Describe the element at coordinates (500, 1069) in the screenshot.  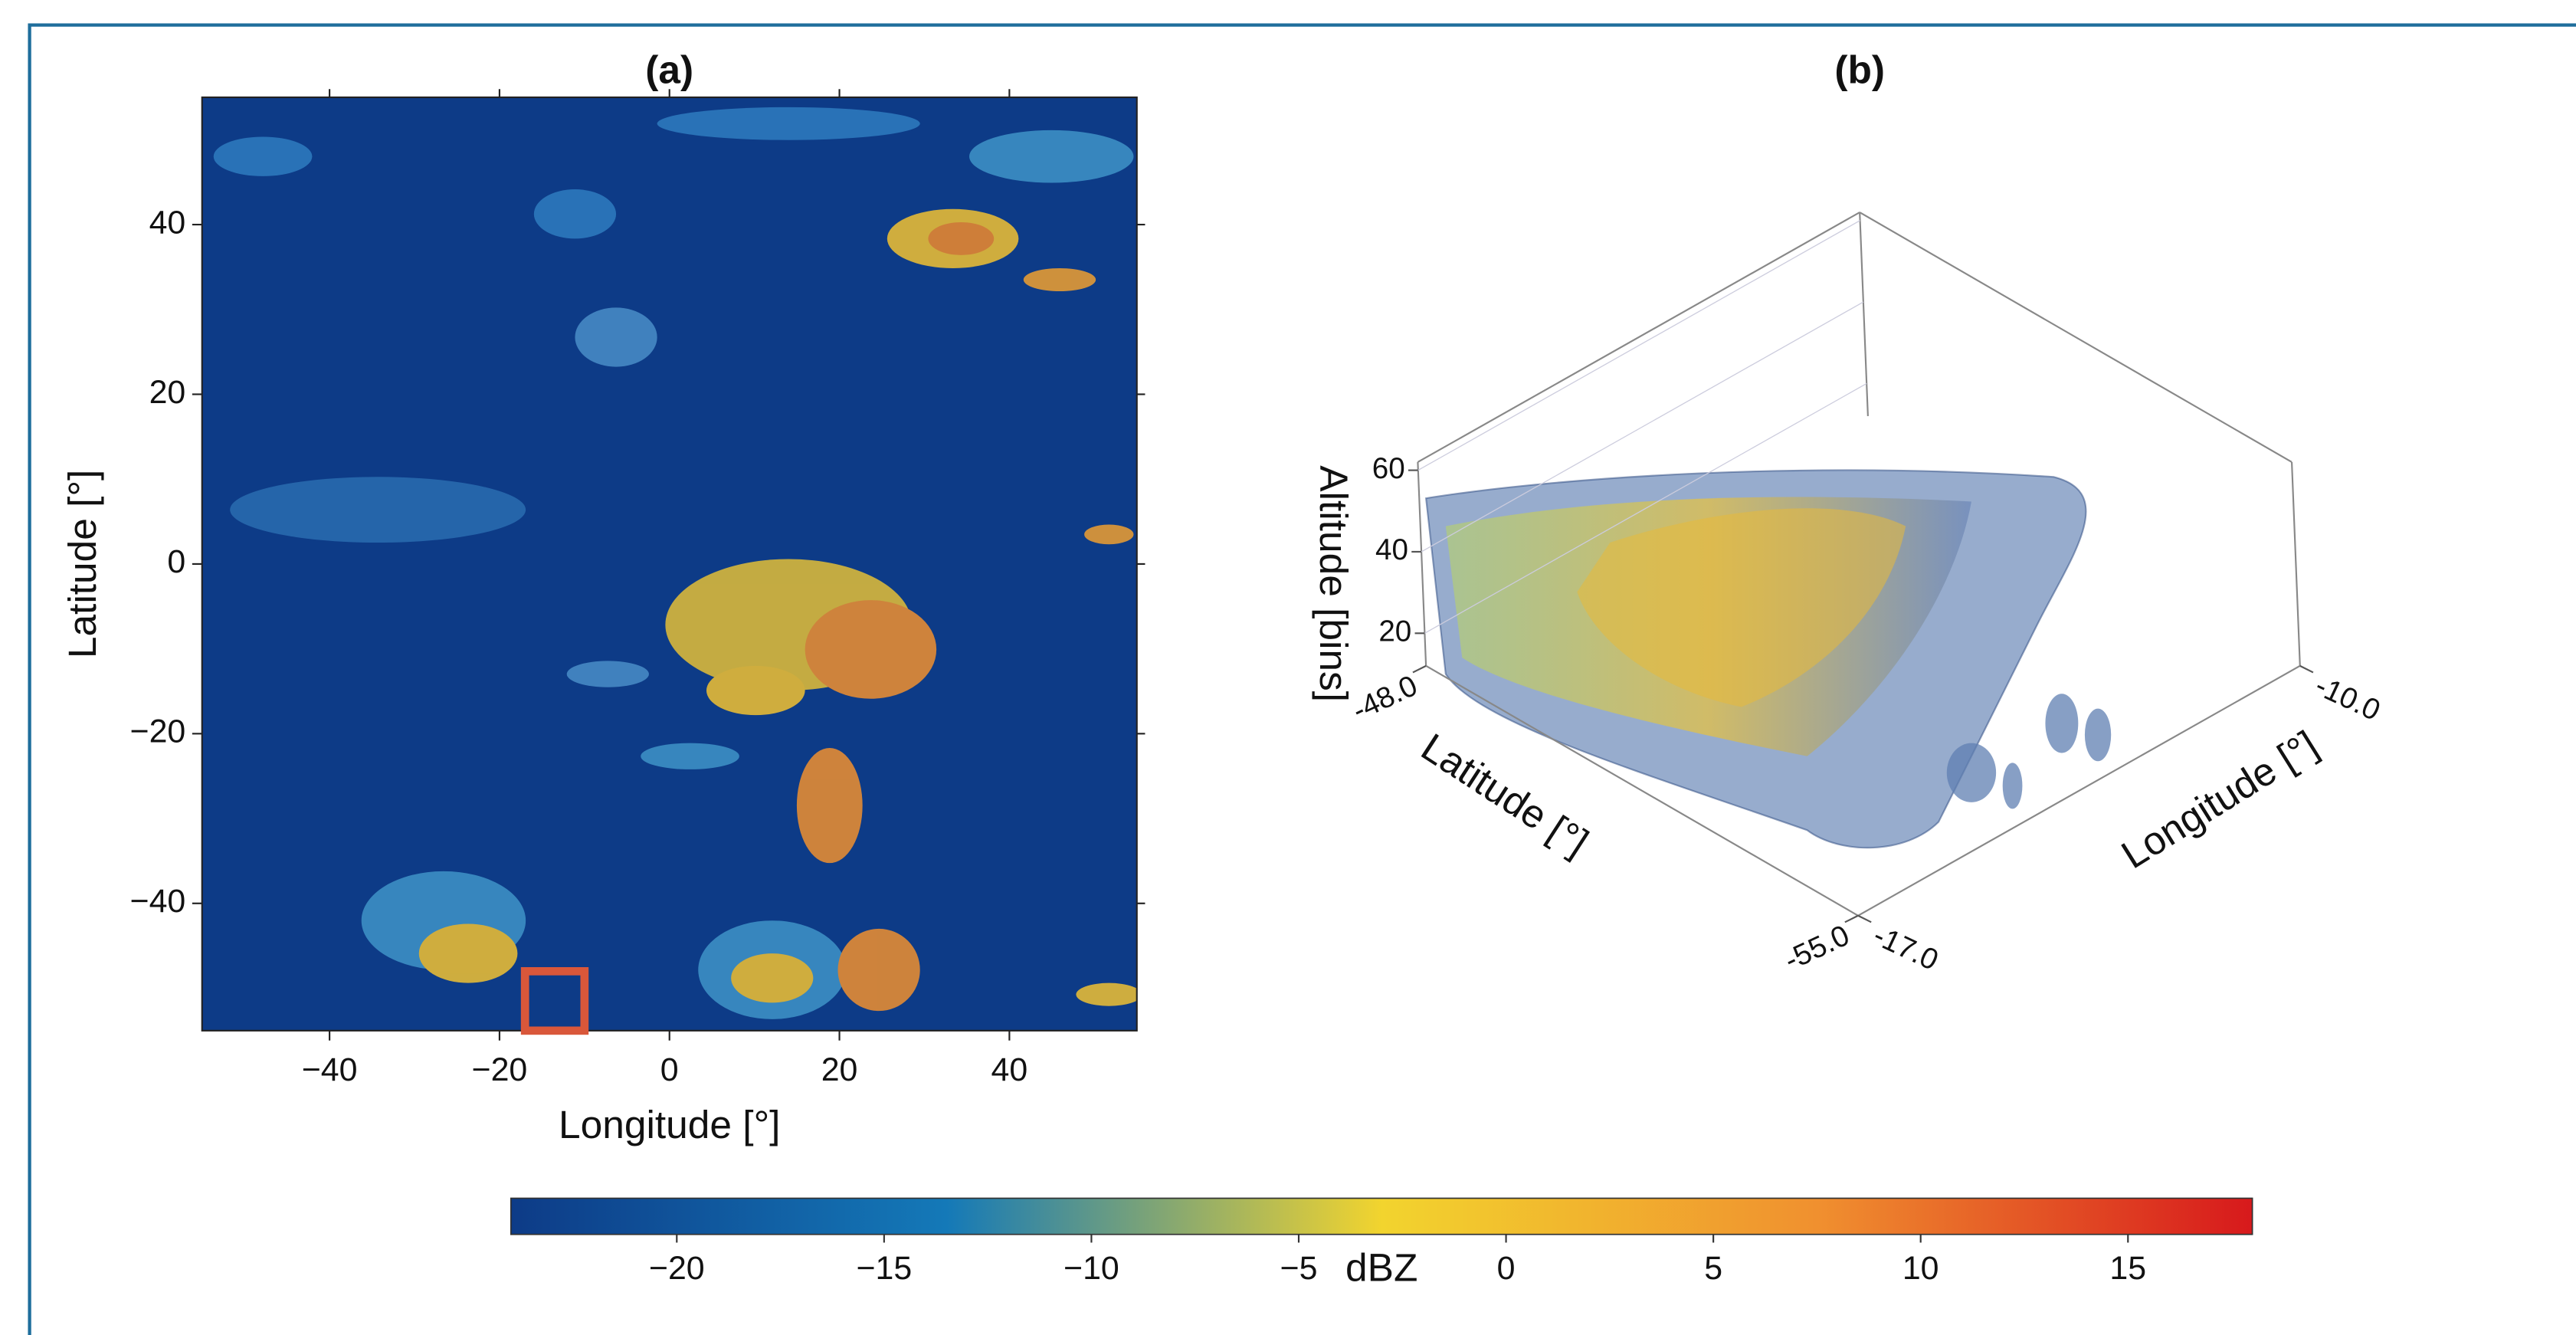
I see `x-tick-label: −20` at that location.